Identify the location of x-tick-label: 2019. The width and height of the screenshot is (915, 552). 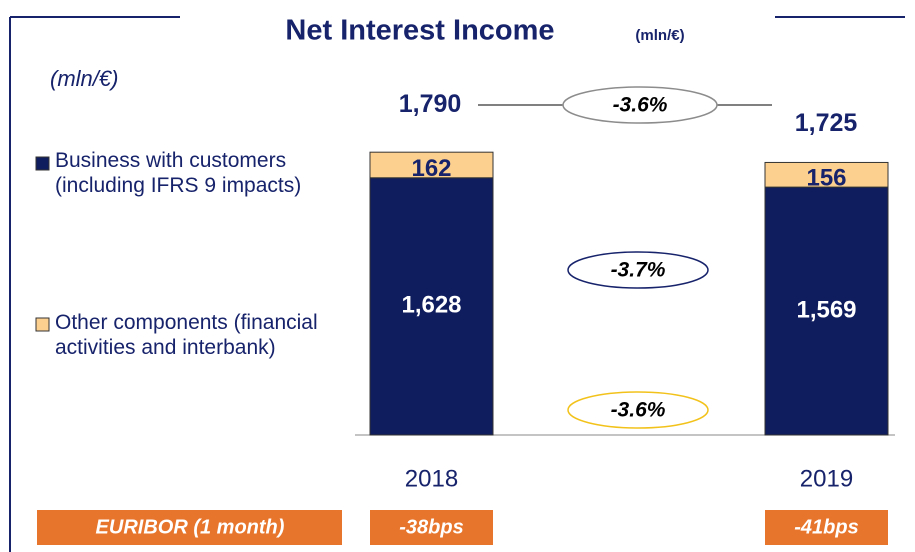
(826, 478).